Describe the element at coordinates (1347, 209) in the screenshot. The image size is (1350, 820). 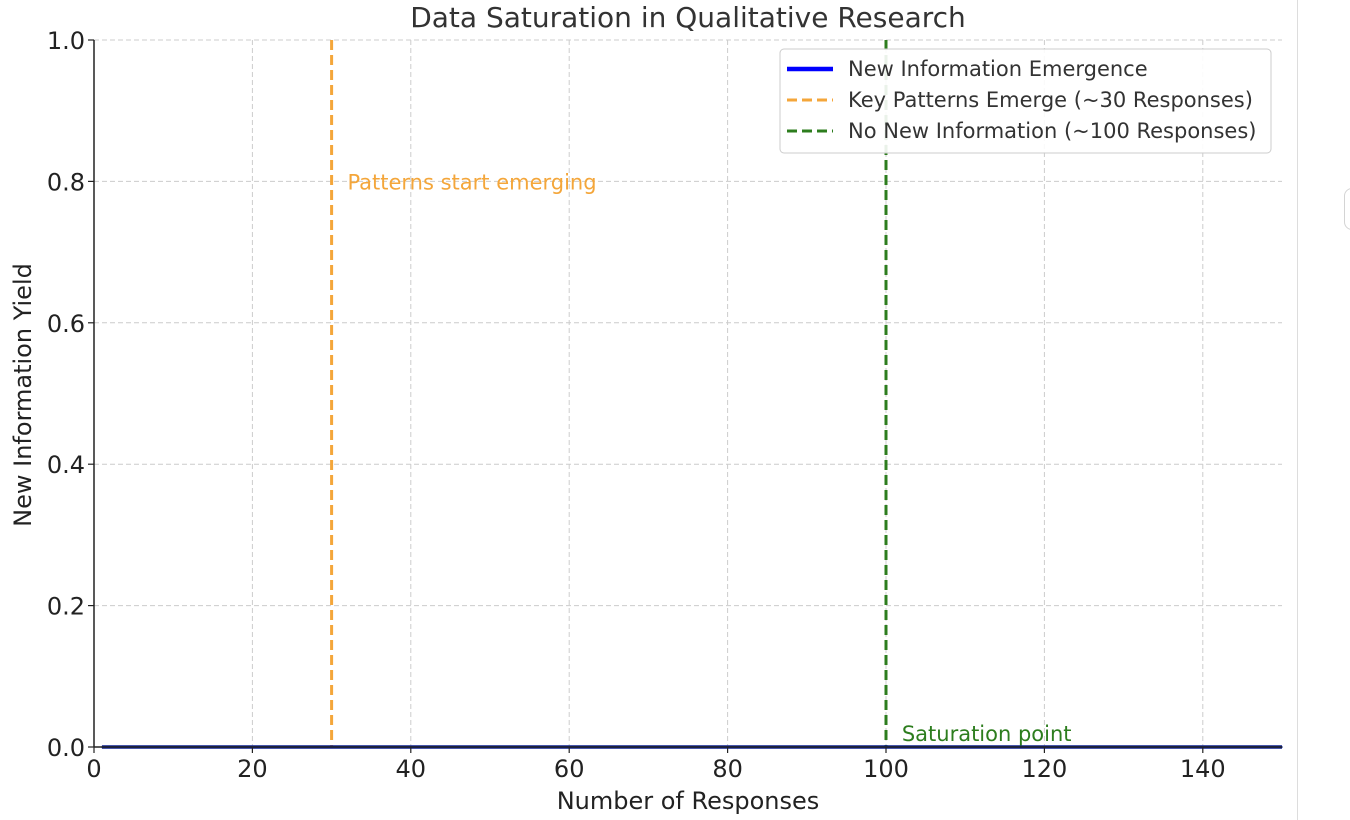
I see `scroll-handle` at that location.